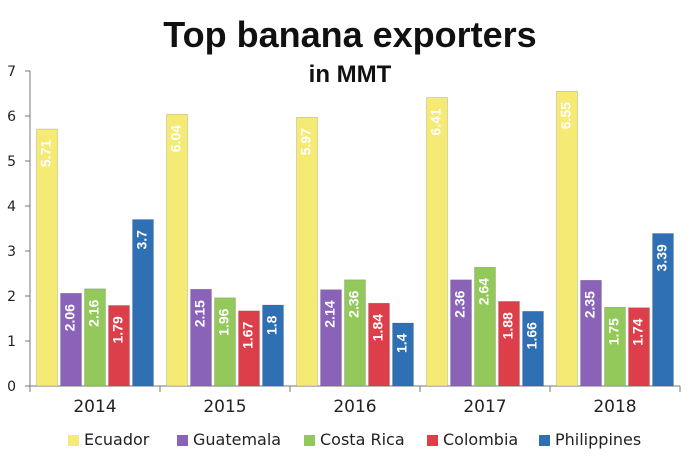 This screenshot has width=700, height=464. Describe the element at coordinates (349, 34) in the screenshot. I see `chart-title: Top banana exporters` at that location.